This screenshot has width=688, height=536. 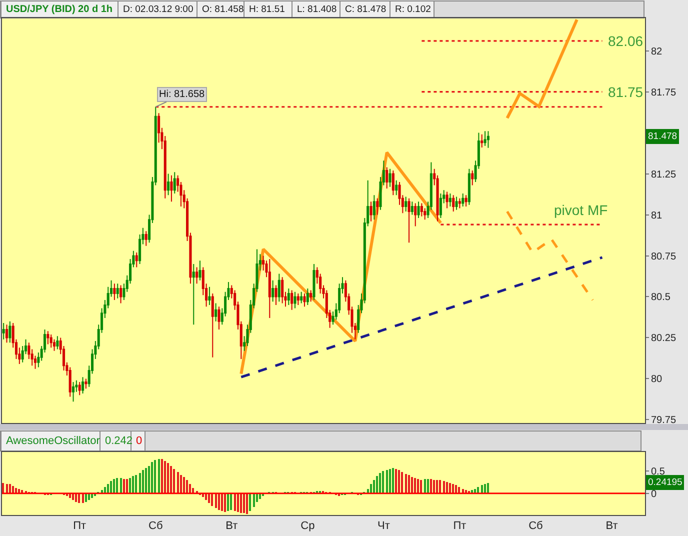 I want to click on y-tick-label: 0.5, so click(x=658, y=472).